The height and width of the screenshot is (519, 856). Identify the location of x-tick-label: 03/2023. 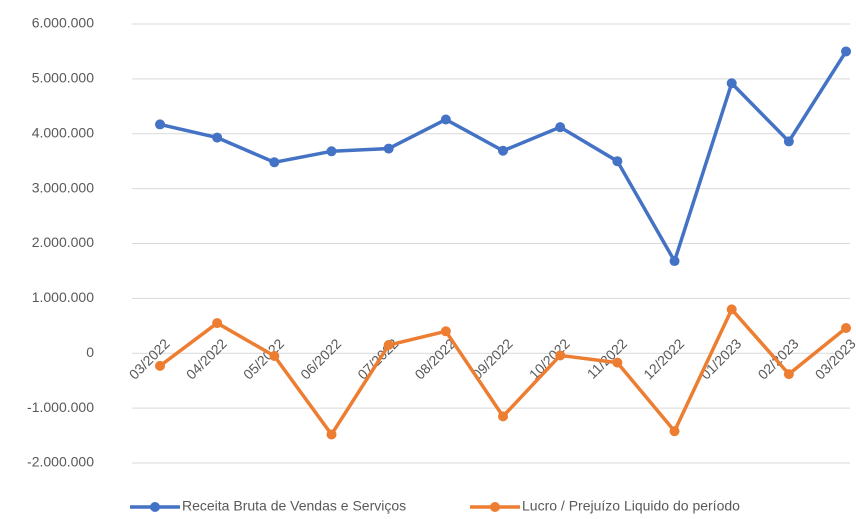
(834, 358).